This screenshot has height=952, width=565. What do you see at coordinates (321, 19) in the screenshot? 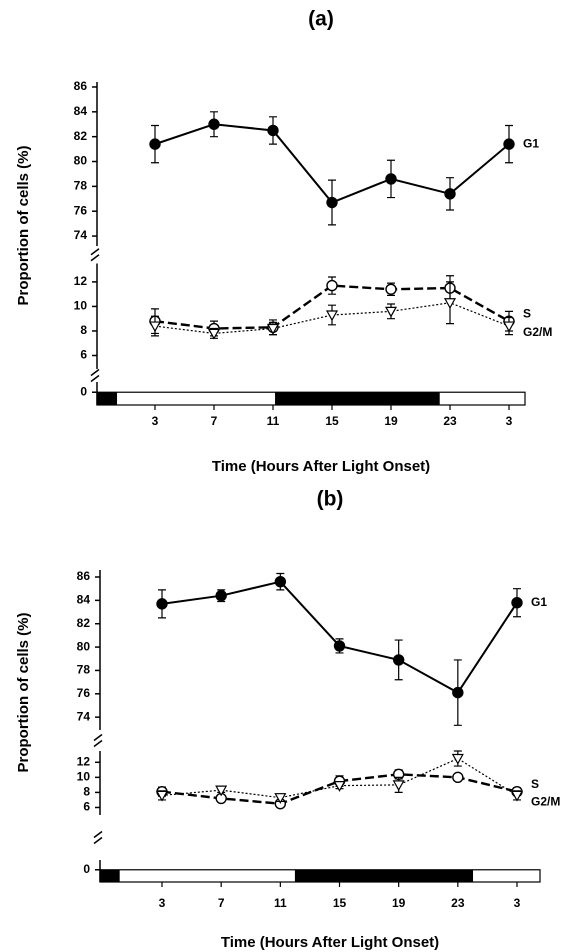
I see `chart-title: (a)` at bounding box center [321, 19].